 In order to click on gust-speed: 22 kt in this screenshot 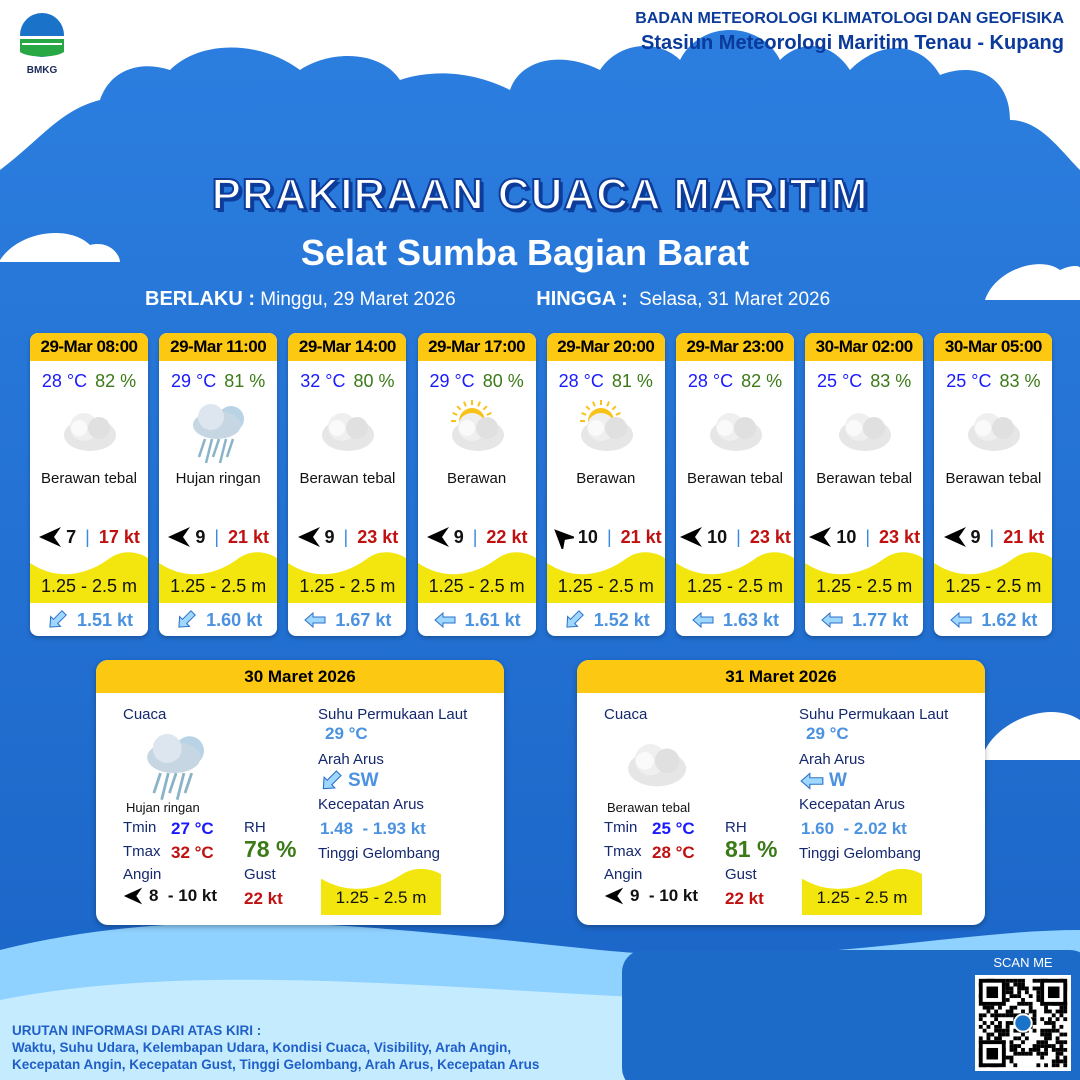, I will do `click(507, 536)`.